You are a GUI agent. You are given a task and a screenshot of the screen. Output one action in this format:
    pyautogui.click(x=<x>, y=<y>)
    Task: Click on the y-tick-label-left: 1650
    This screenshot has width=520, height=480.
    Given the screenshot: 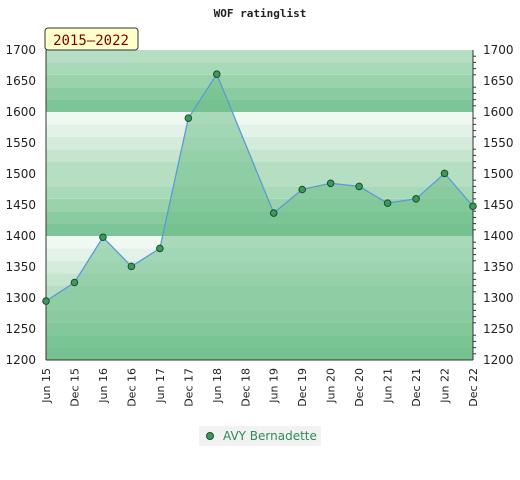 What is the action you would take?
    pyautogui.click(x=20, y=81)
    